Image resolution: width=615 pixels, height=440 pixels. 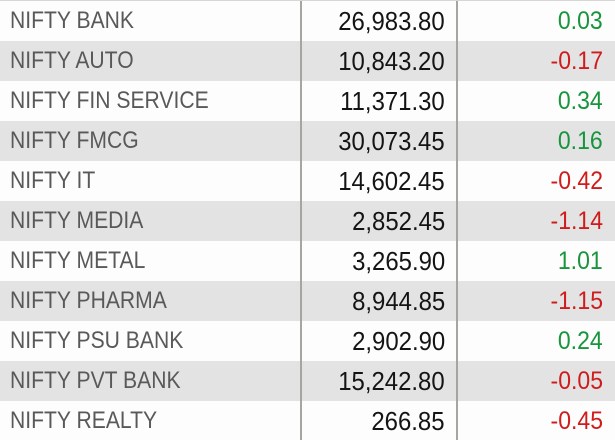 What do you see at coordinates (576, 301) in the screenshot?
I see `index-change-text: -1.15` at bounding box center [576, 301].